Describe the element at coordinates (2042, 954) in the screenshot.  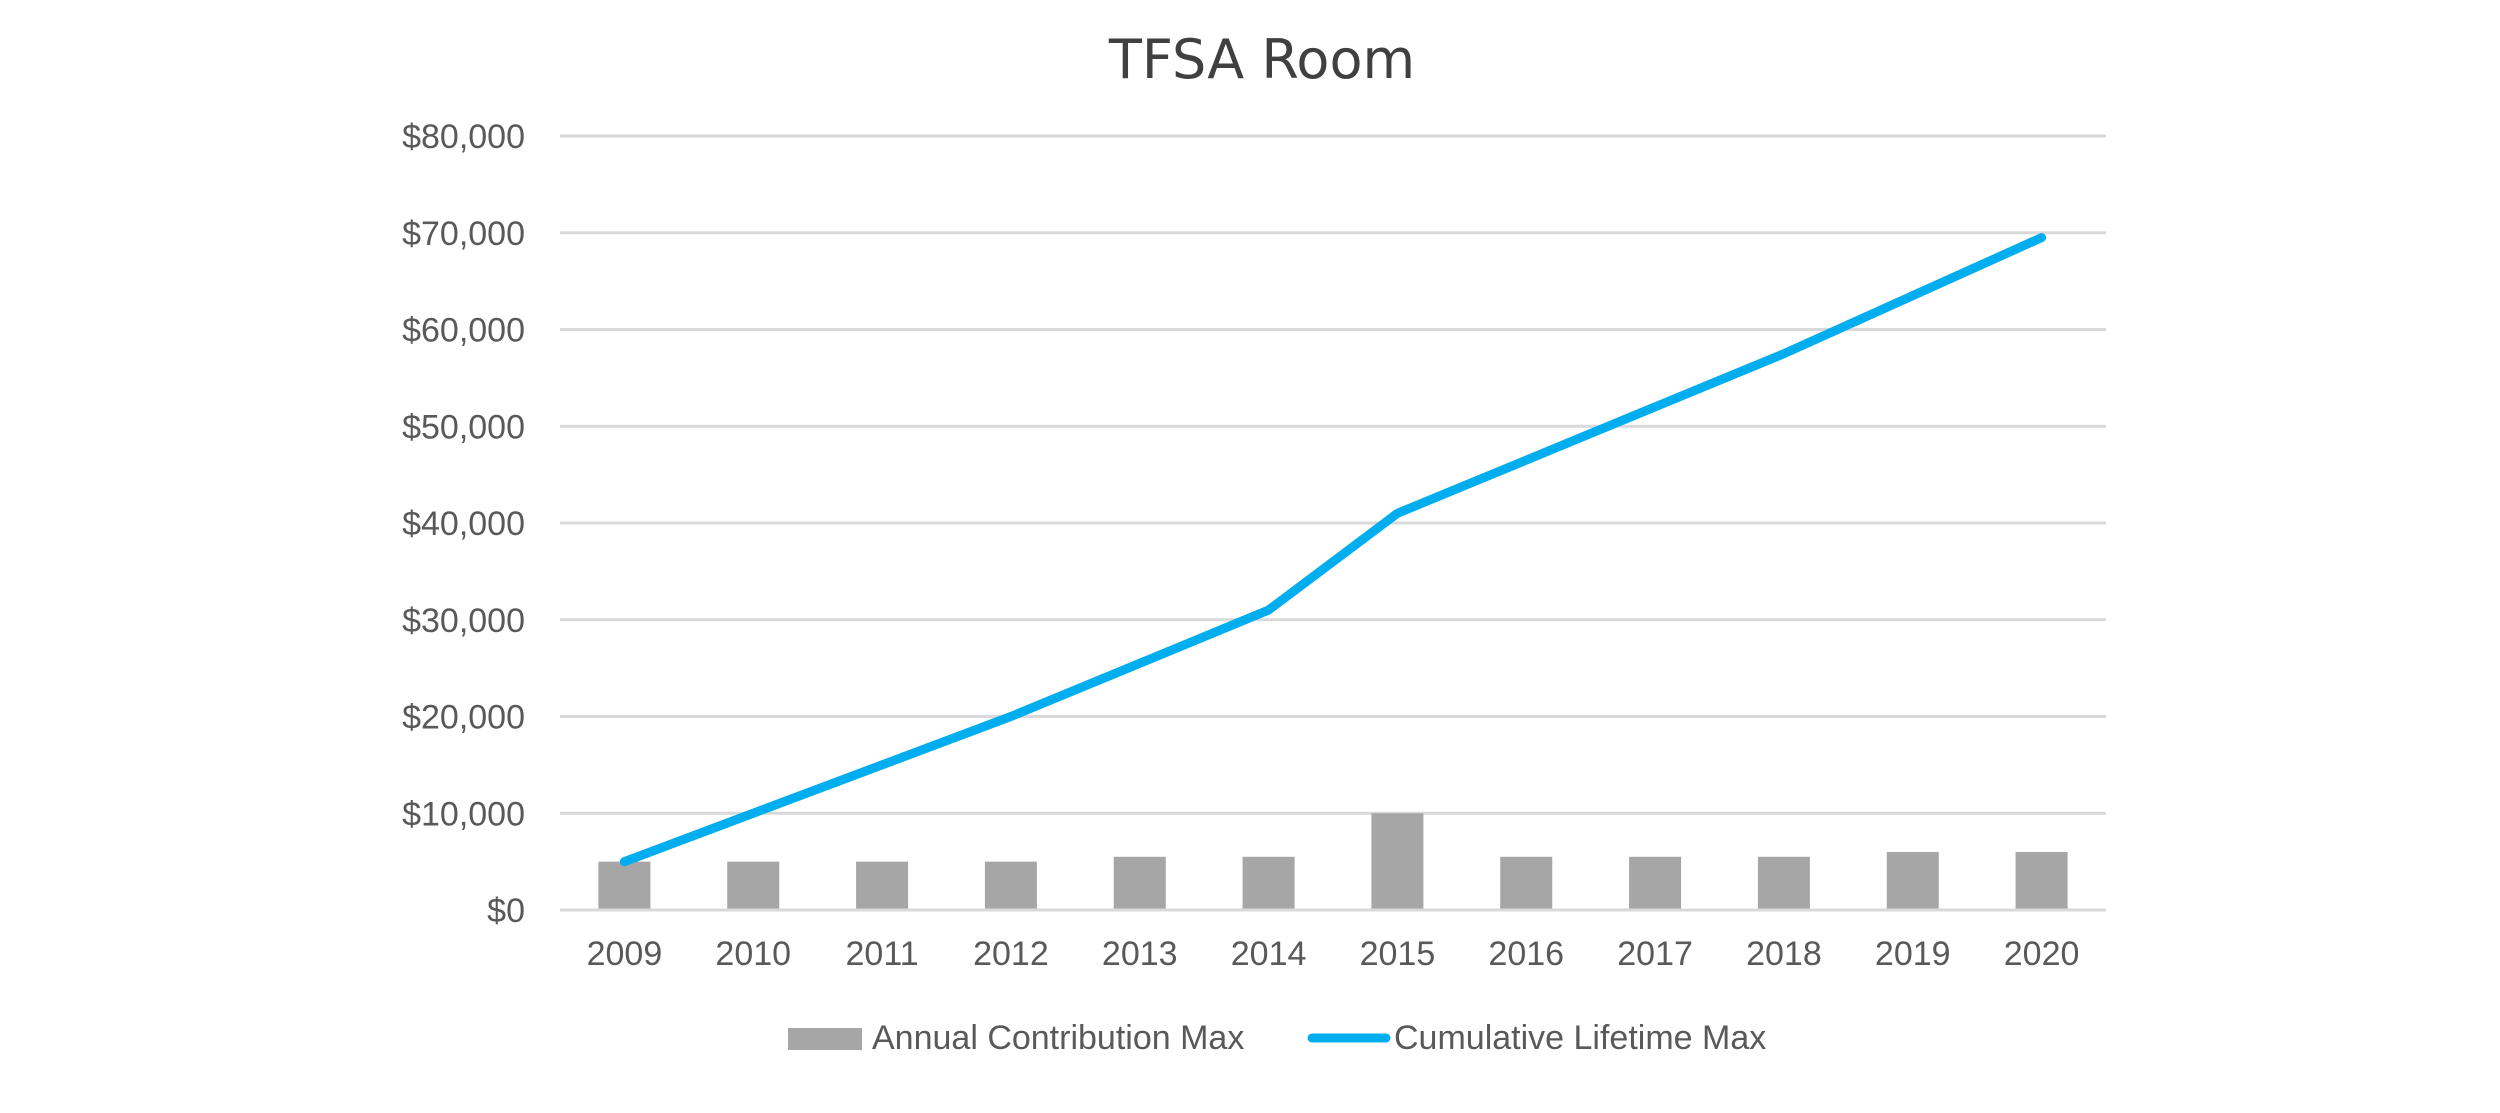
I see `x-tick-label: 2020` at that location.